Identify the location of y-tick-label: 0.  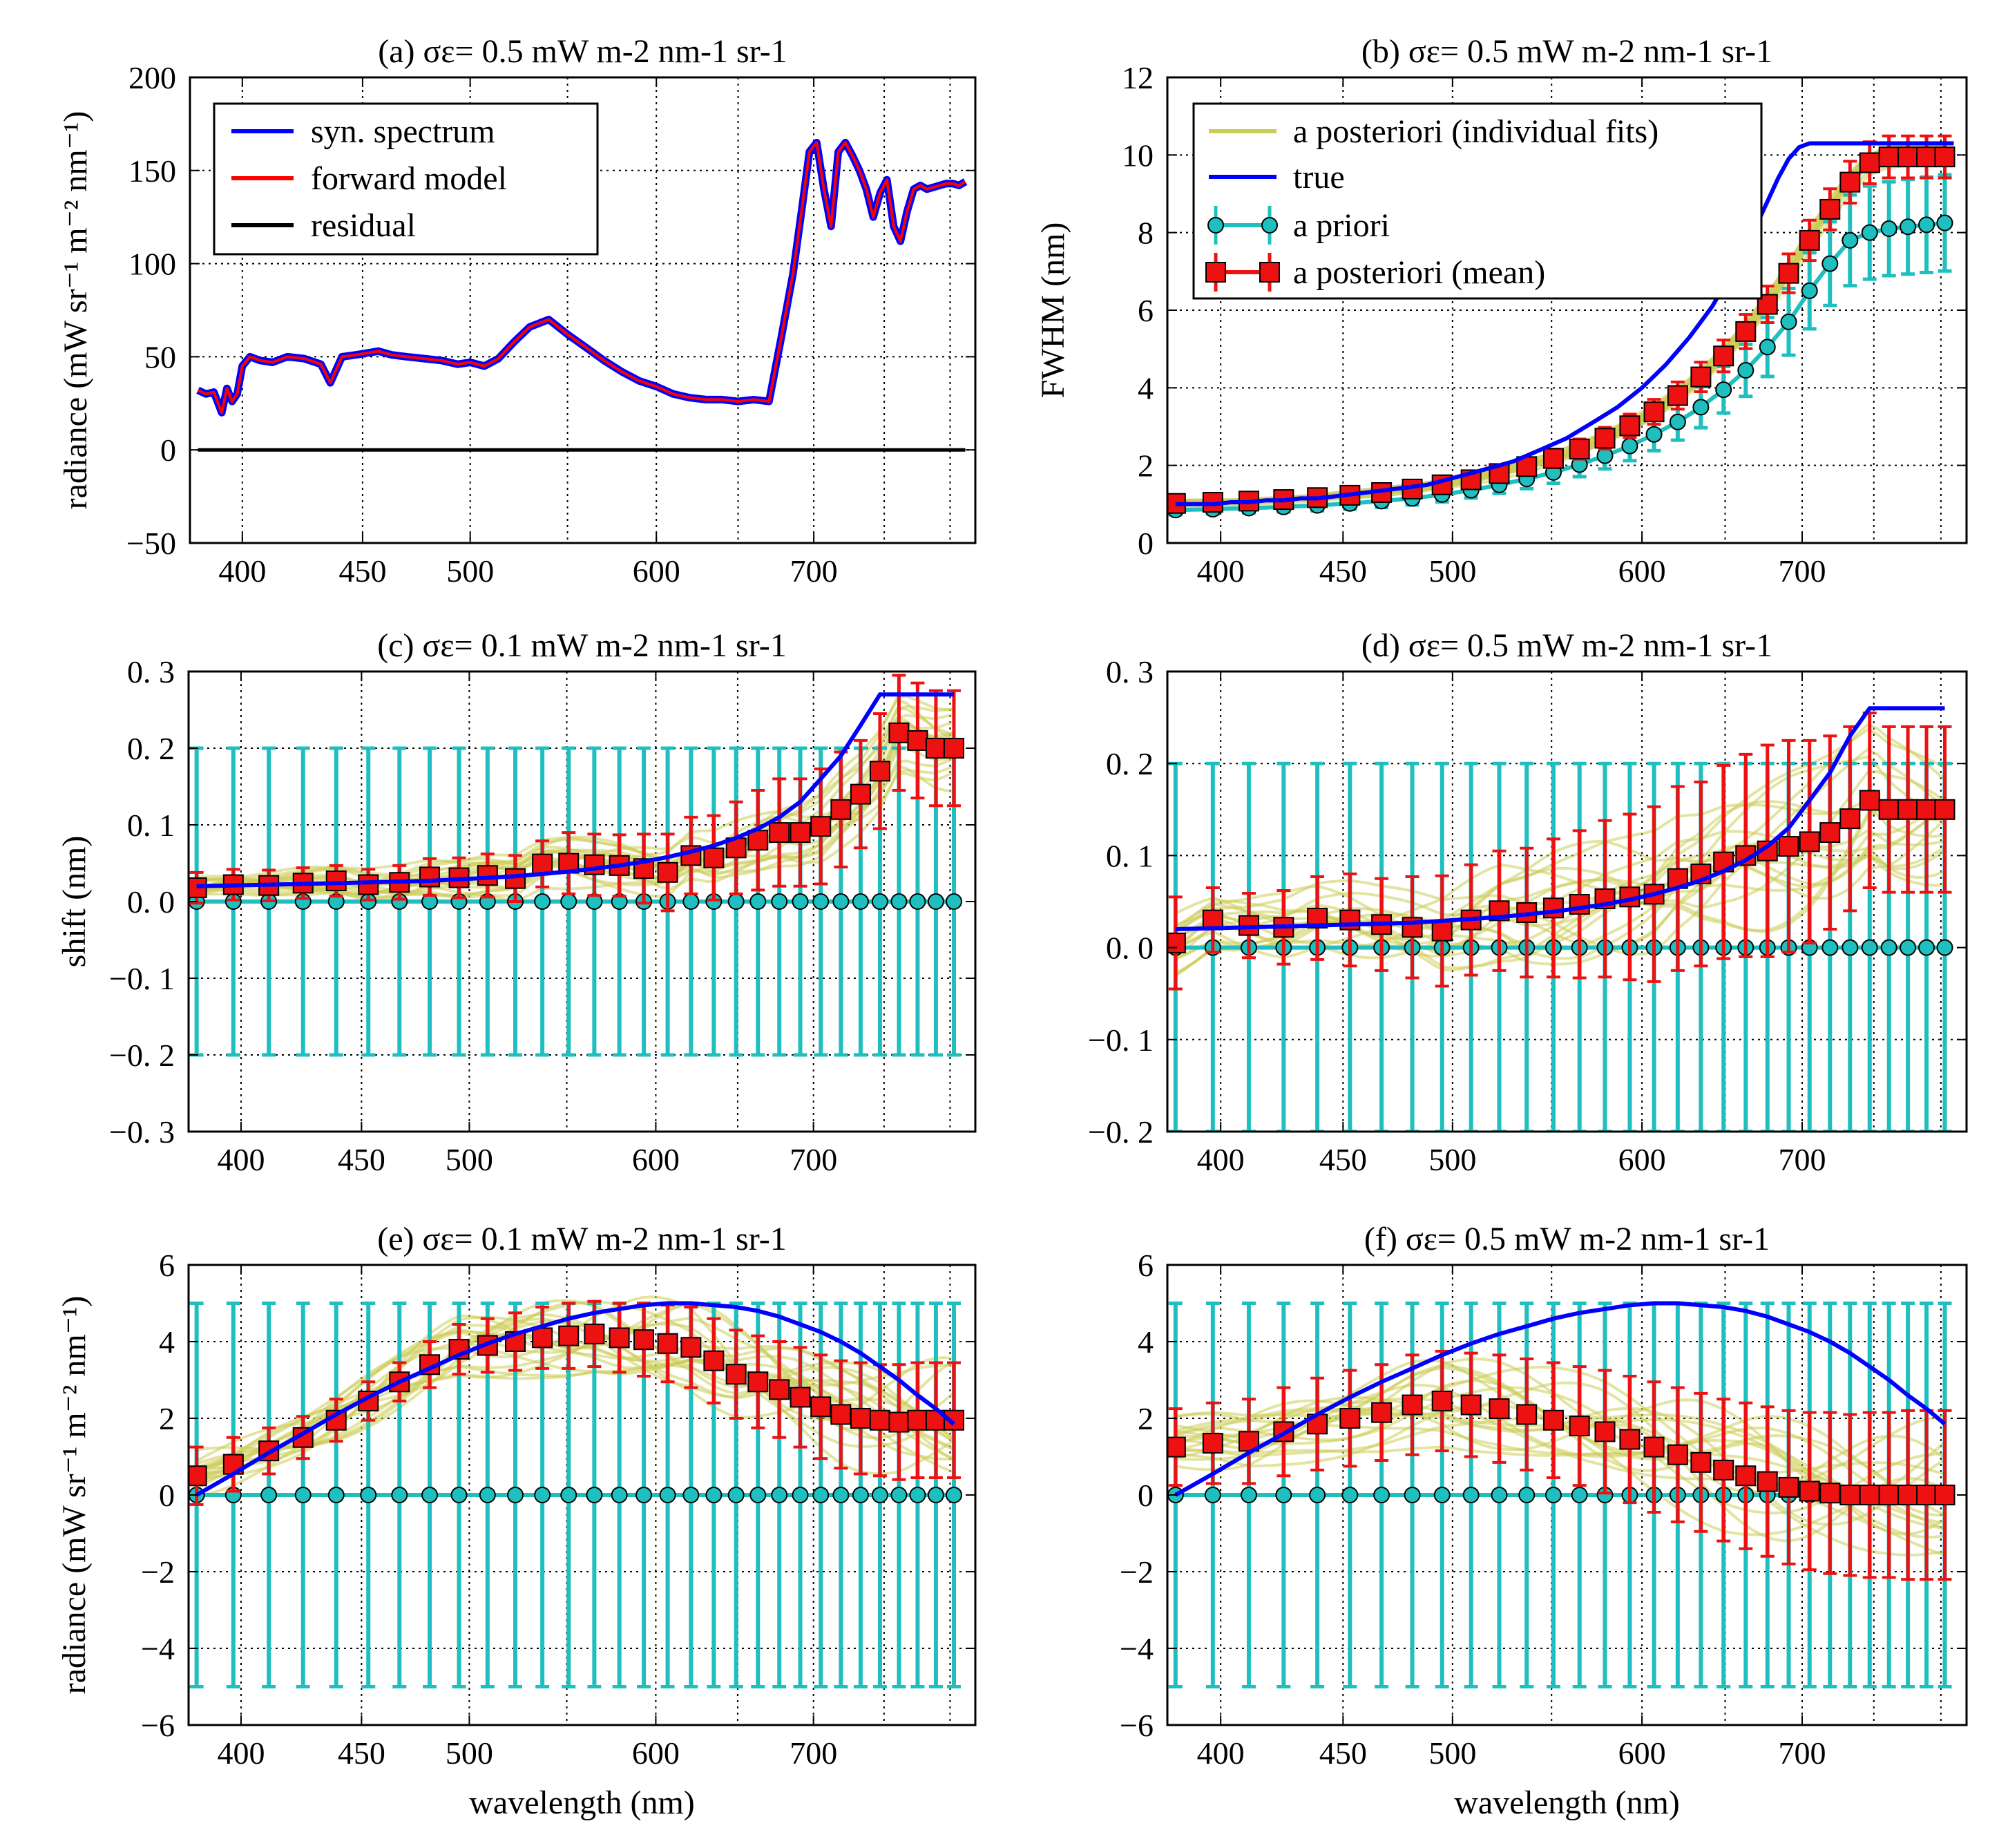
(1146, 1495).